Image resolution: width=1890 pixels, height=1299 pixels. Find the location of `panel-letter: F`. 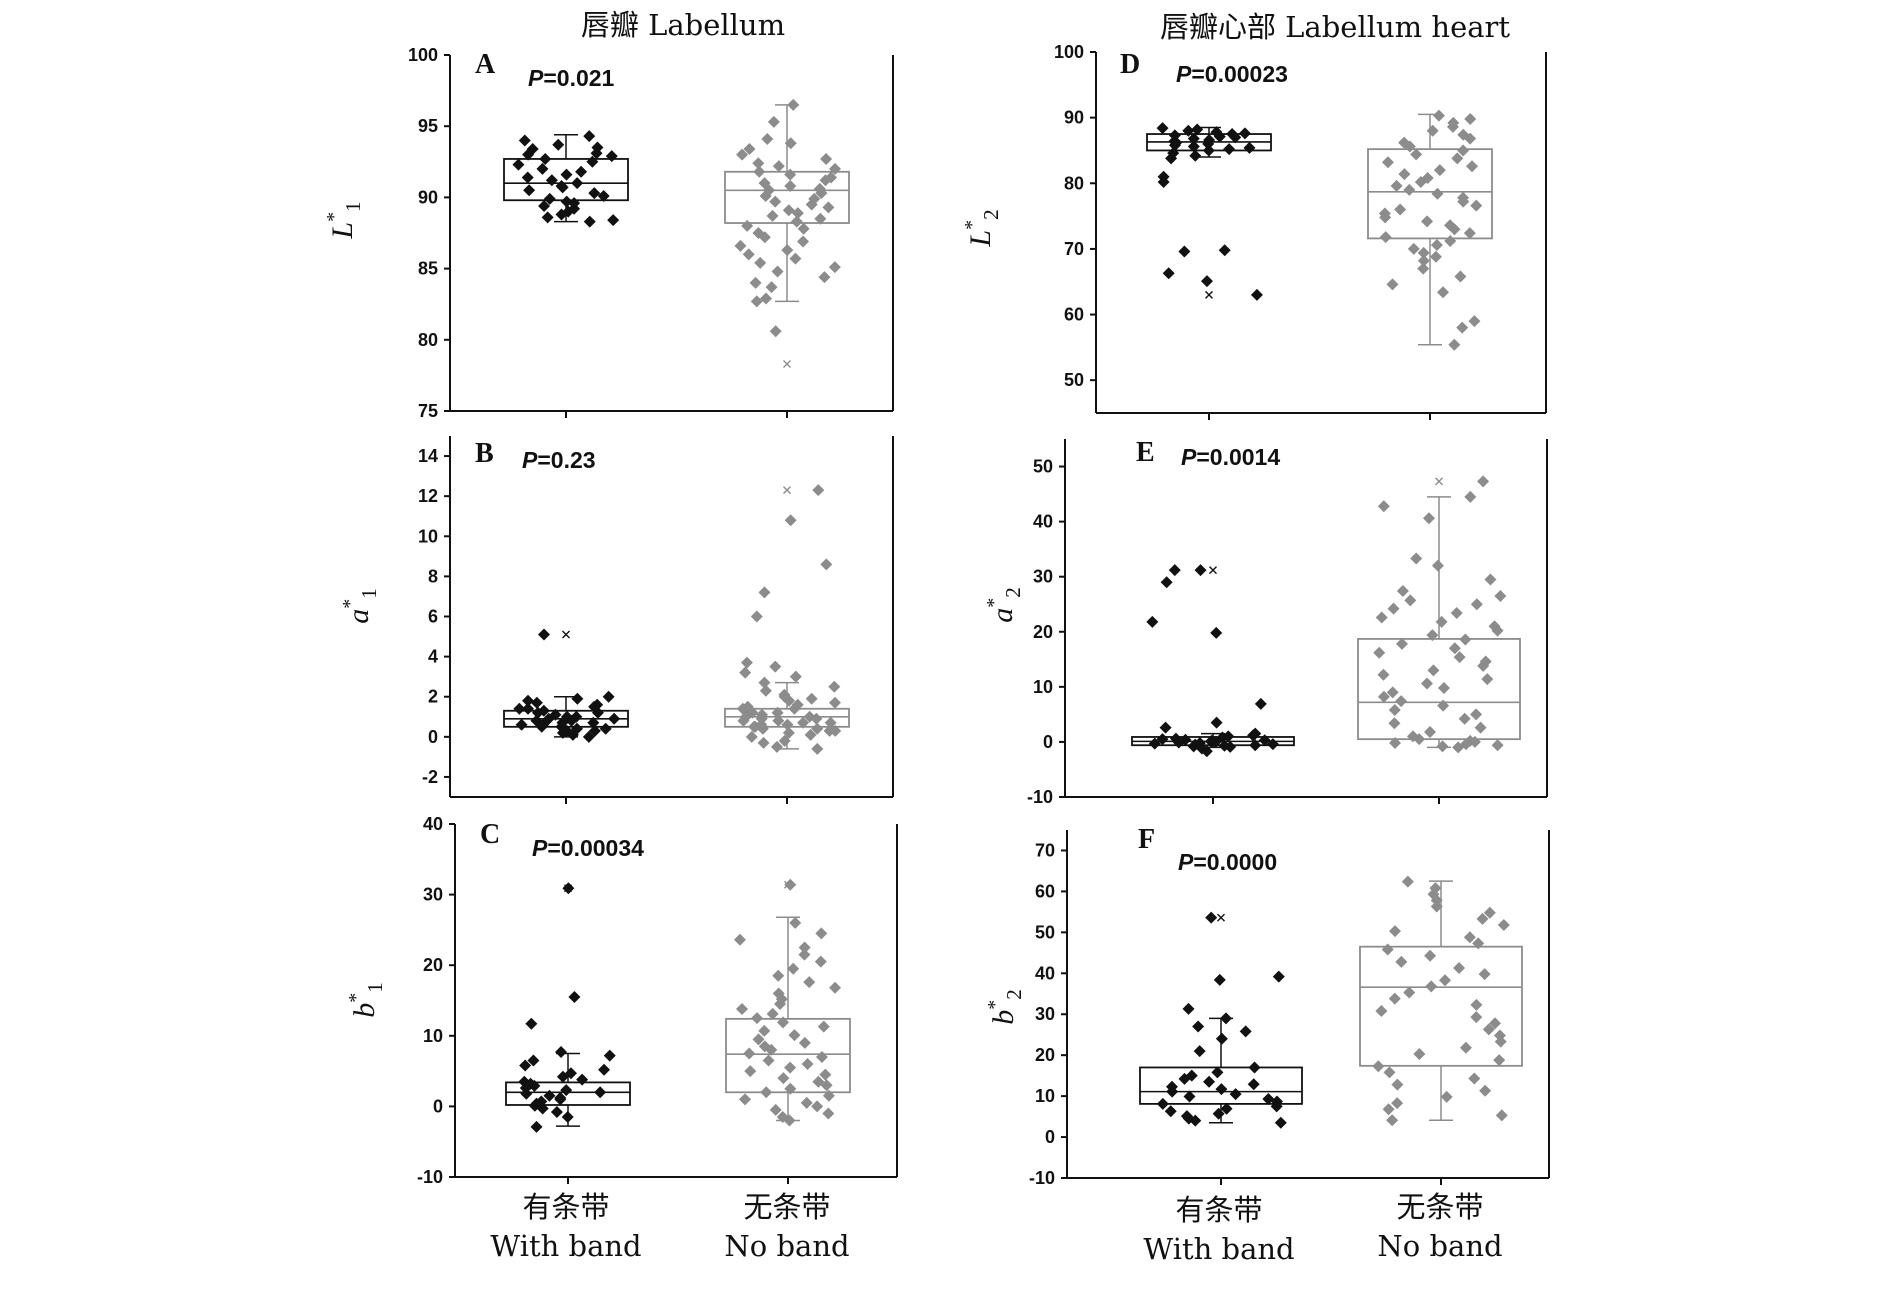

panel-letter: F is located at coordinates (1146, 839).